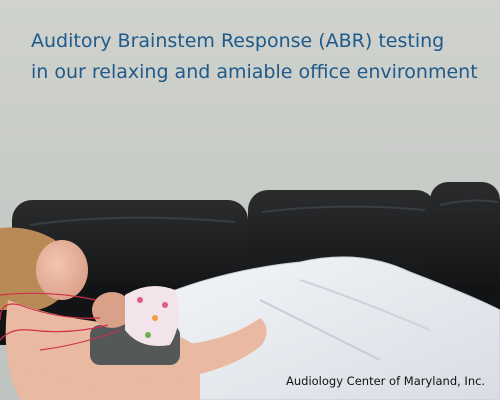 This screenshot has height=400, width=500. I want to click on sleeping-infant, so click(135, 316).